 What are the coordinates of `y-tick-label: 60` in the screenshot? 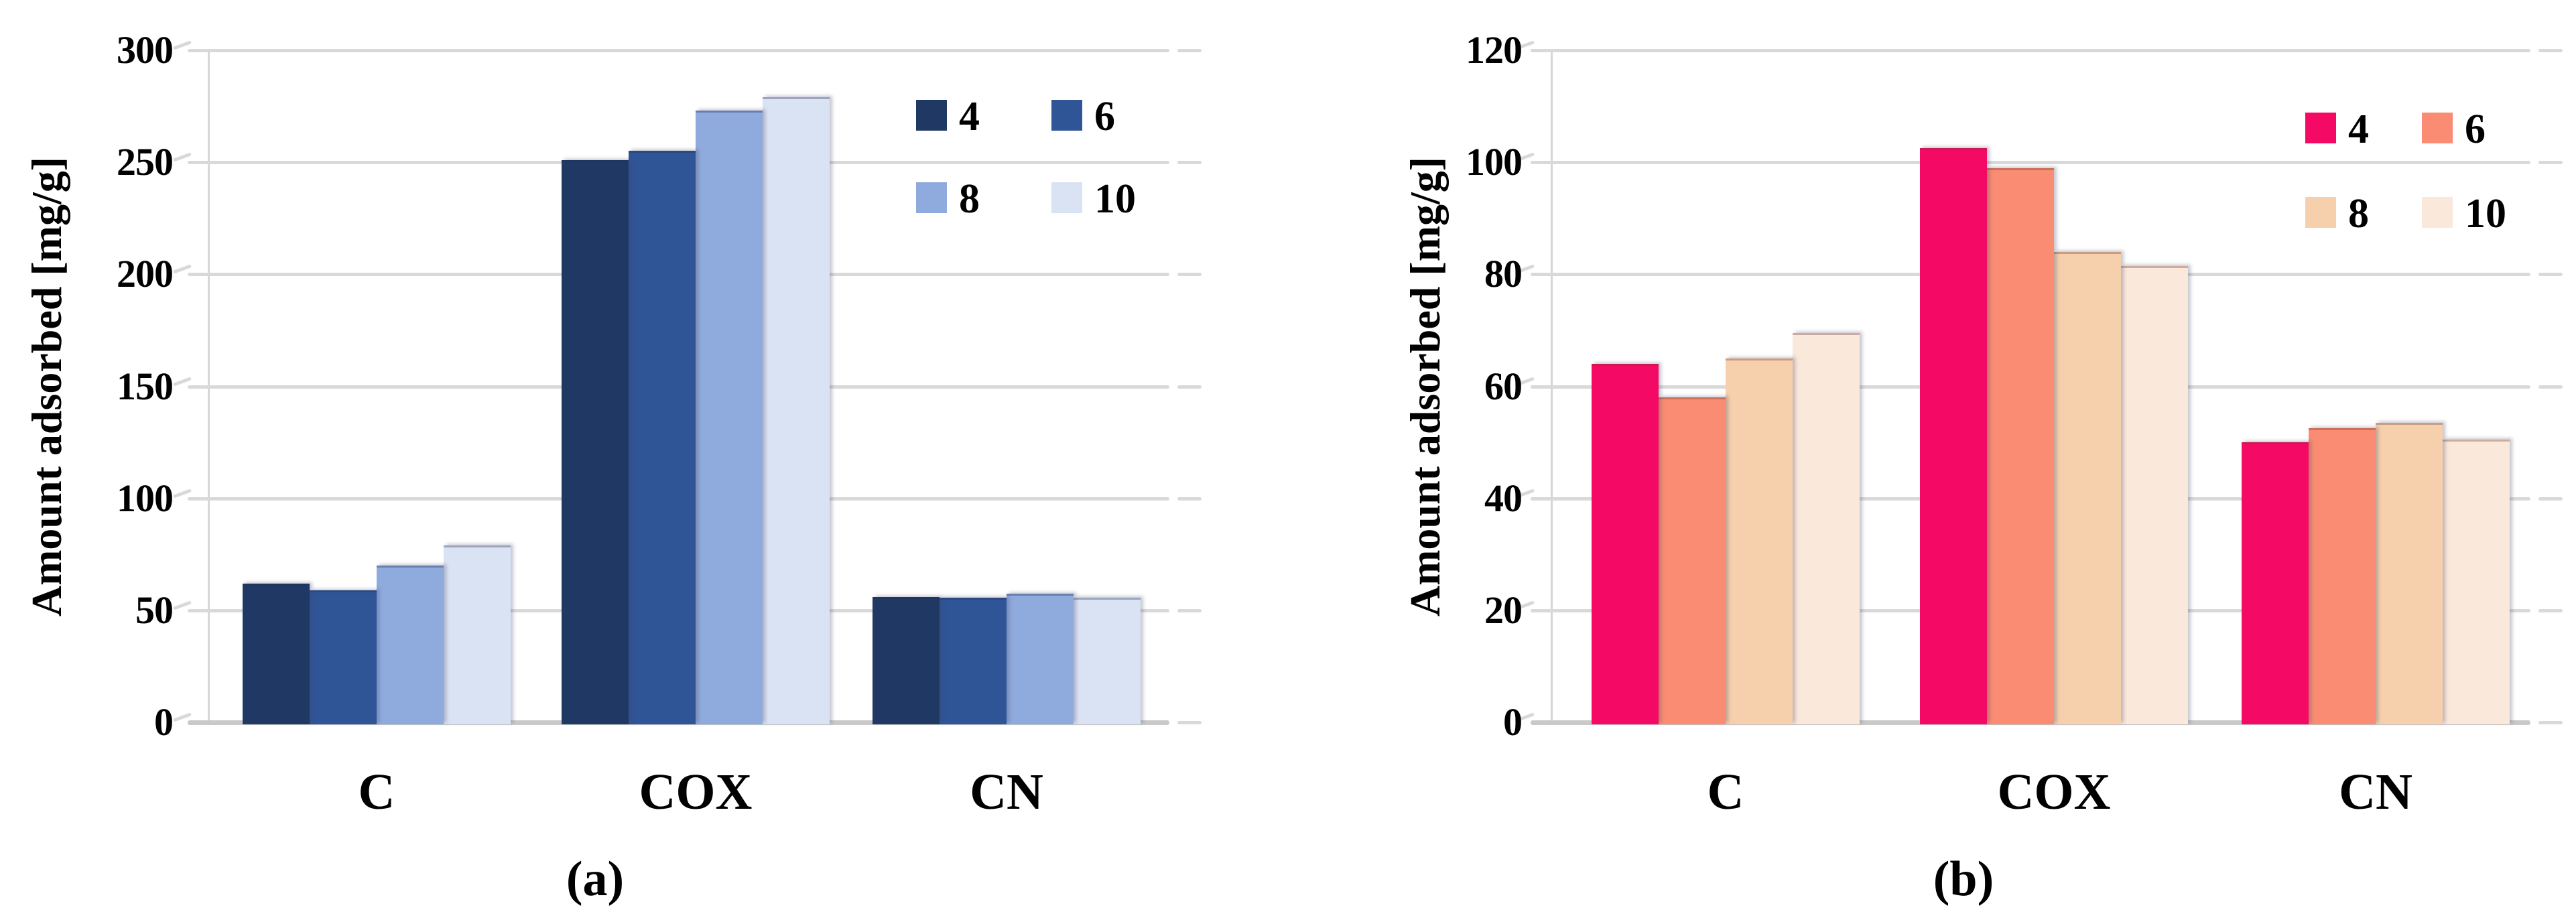 It's located at (1503, 386).